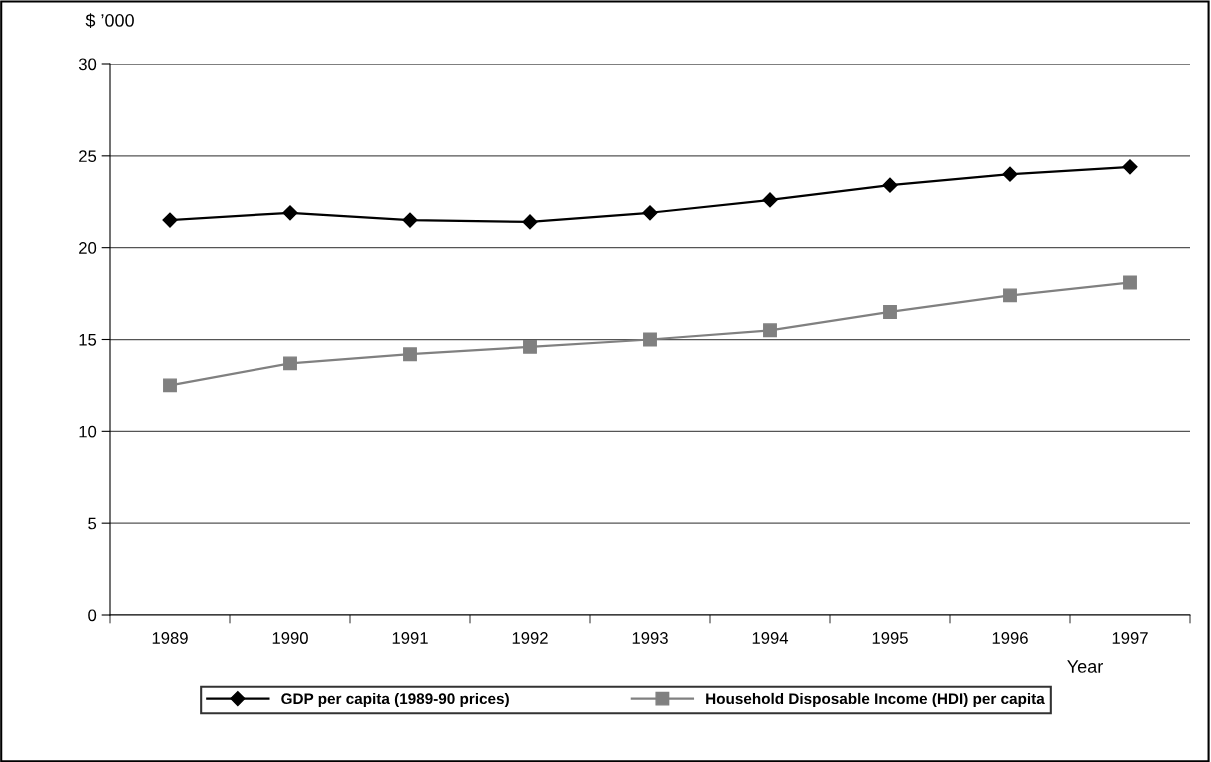 The width and height of the screenshot is (1211, 762). I want to click on x-tick-label: 1991, so click(410, 638).